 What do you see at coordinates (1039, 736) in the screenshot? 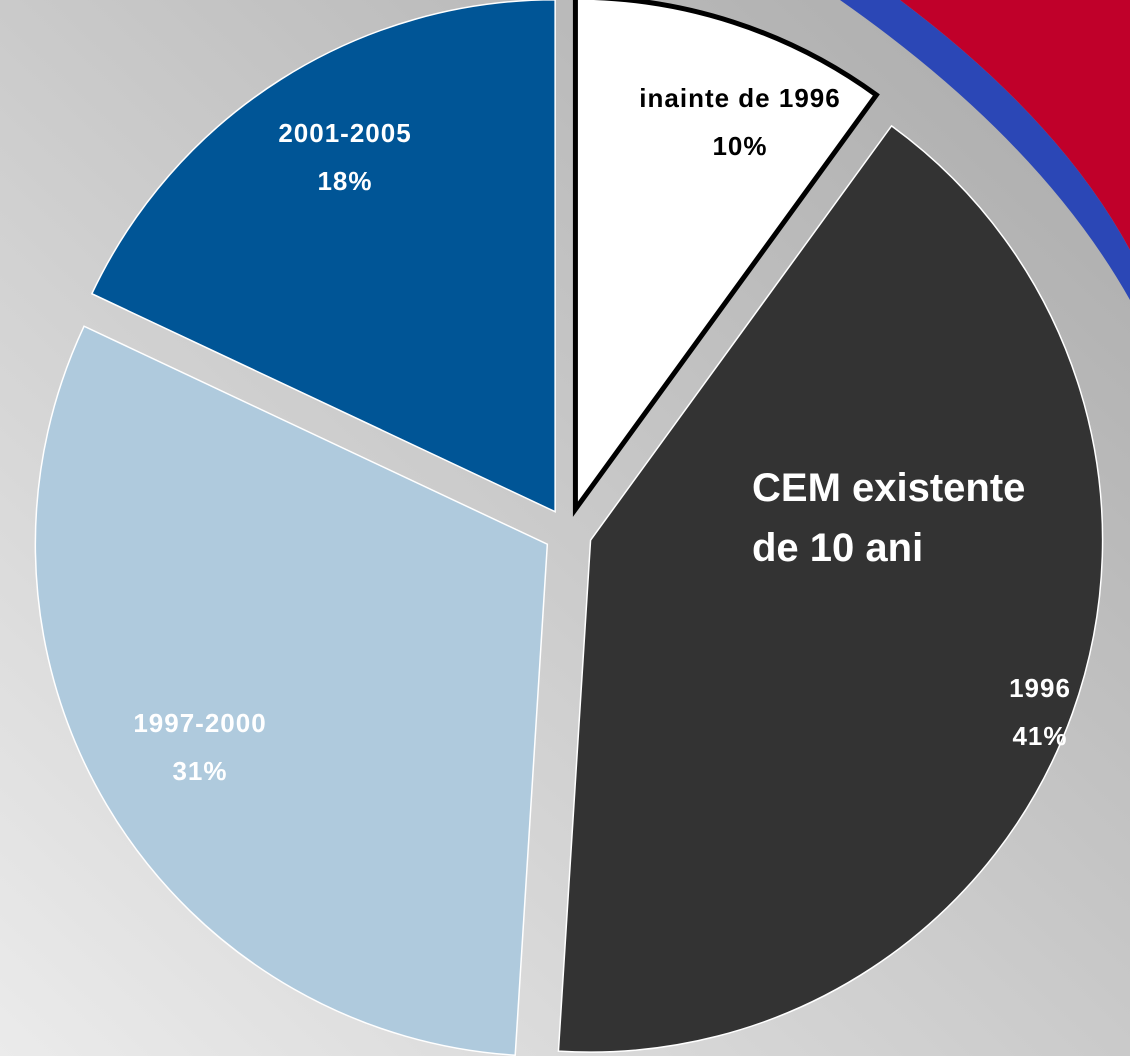
I see `slice-value-label: 41%` at bounding box center [1039, 736].